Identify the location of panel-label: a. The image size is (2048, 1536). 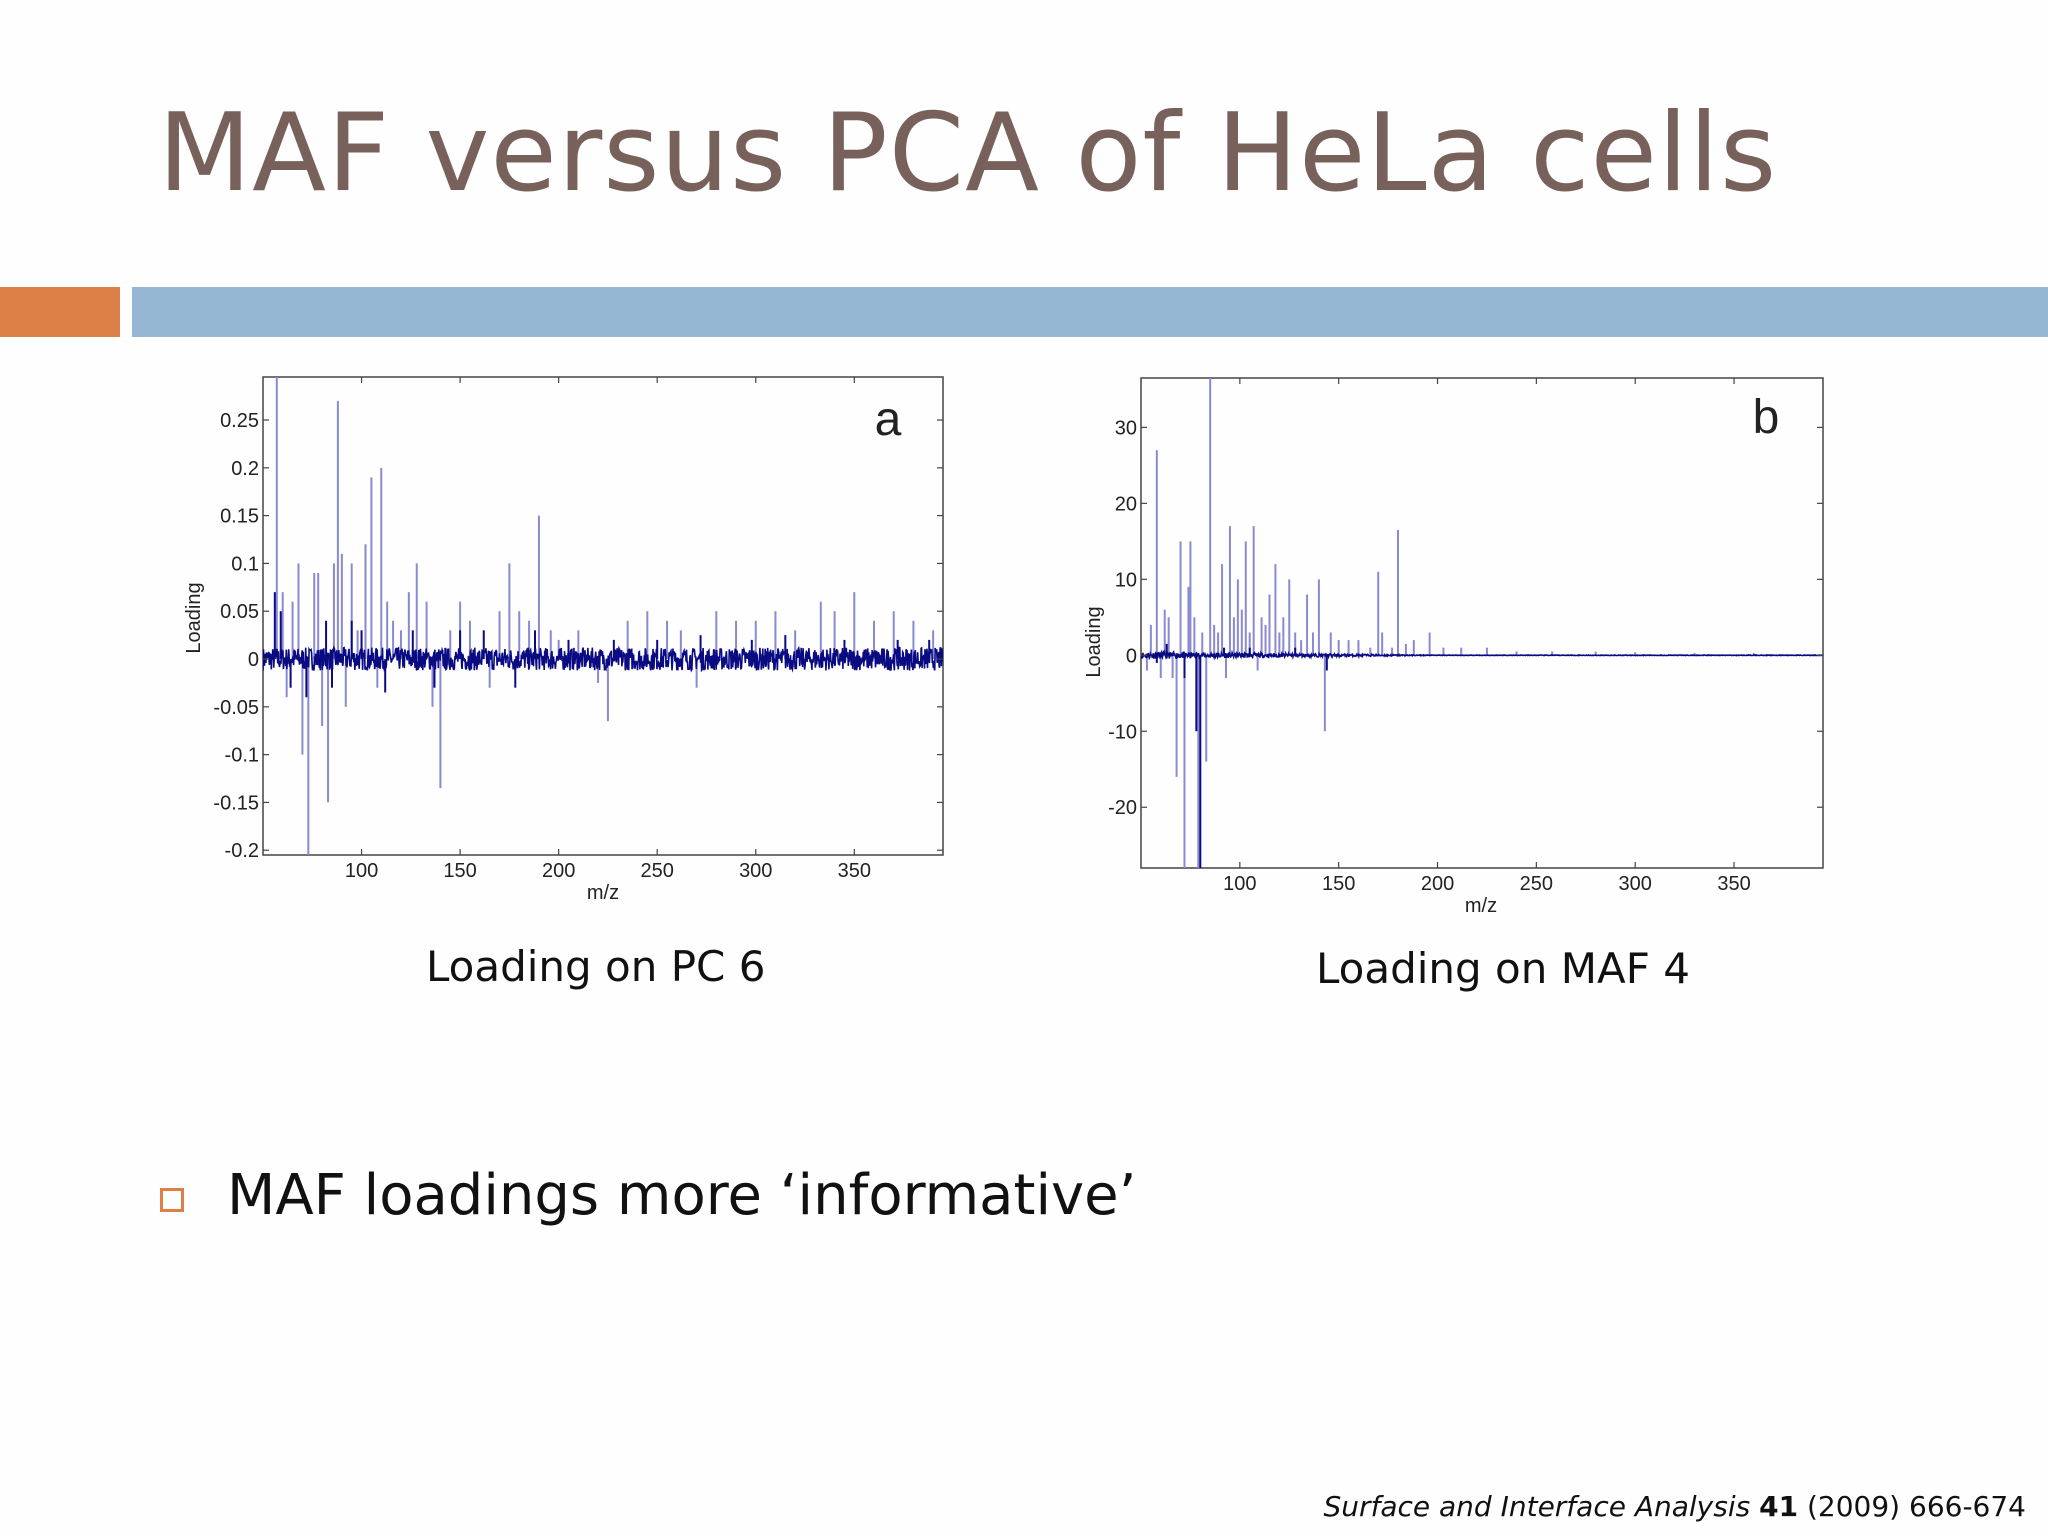
(888, 419).